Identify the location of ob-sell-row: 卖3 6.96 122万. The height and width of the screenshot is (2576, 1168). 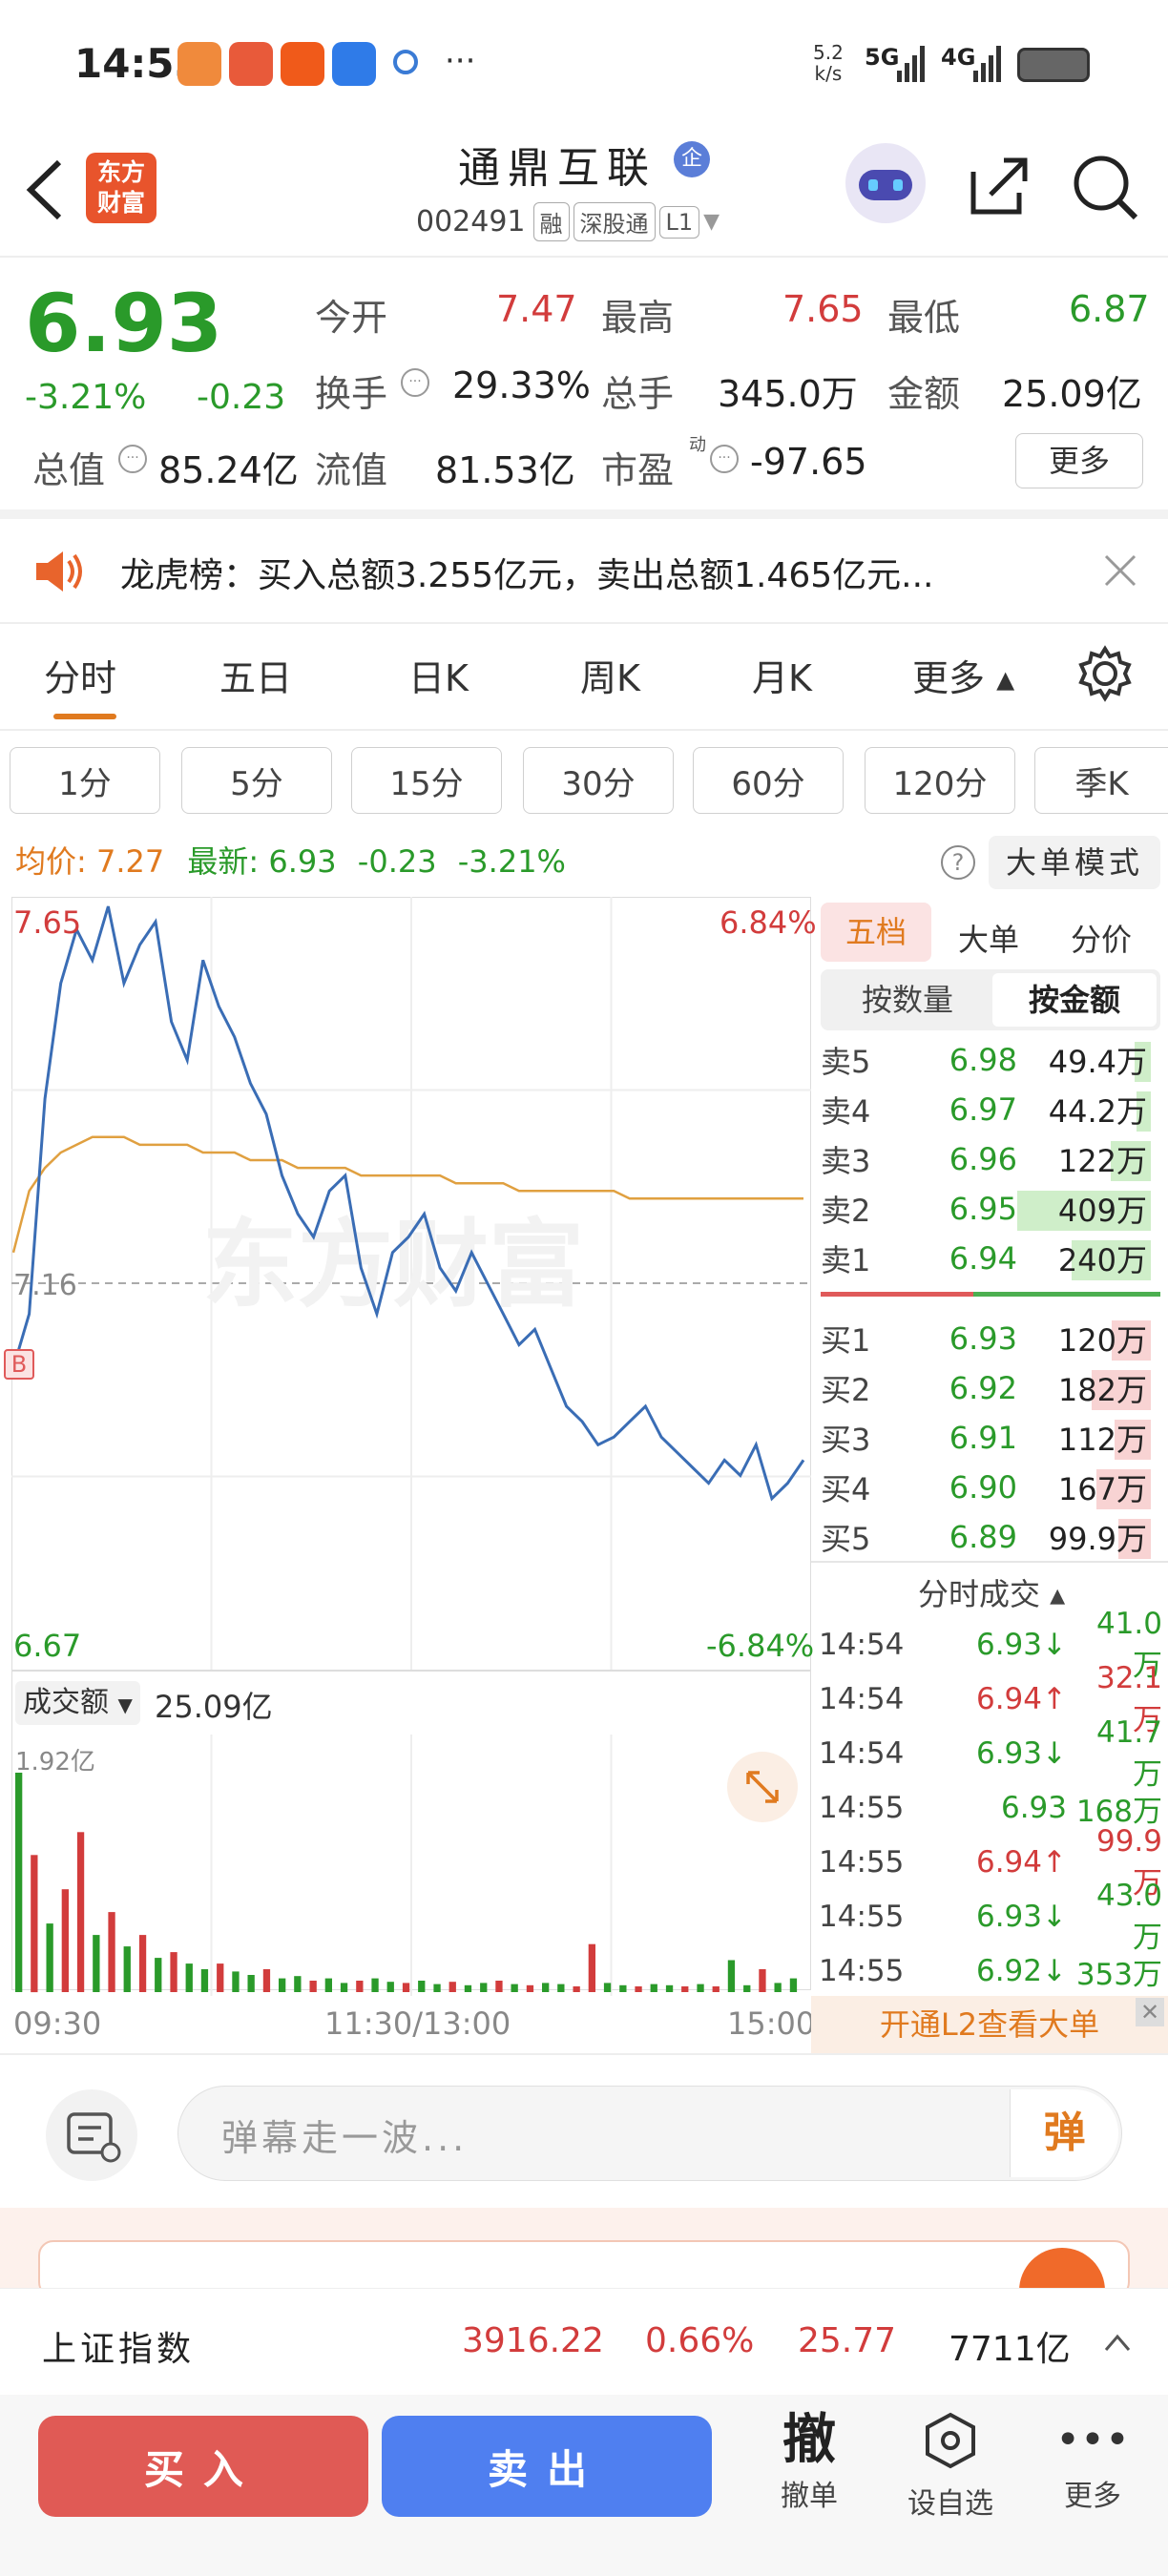
(990, 1159).